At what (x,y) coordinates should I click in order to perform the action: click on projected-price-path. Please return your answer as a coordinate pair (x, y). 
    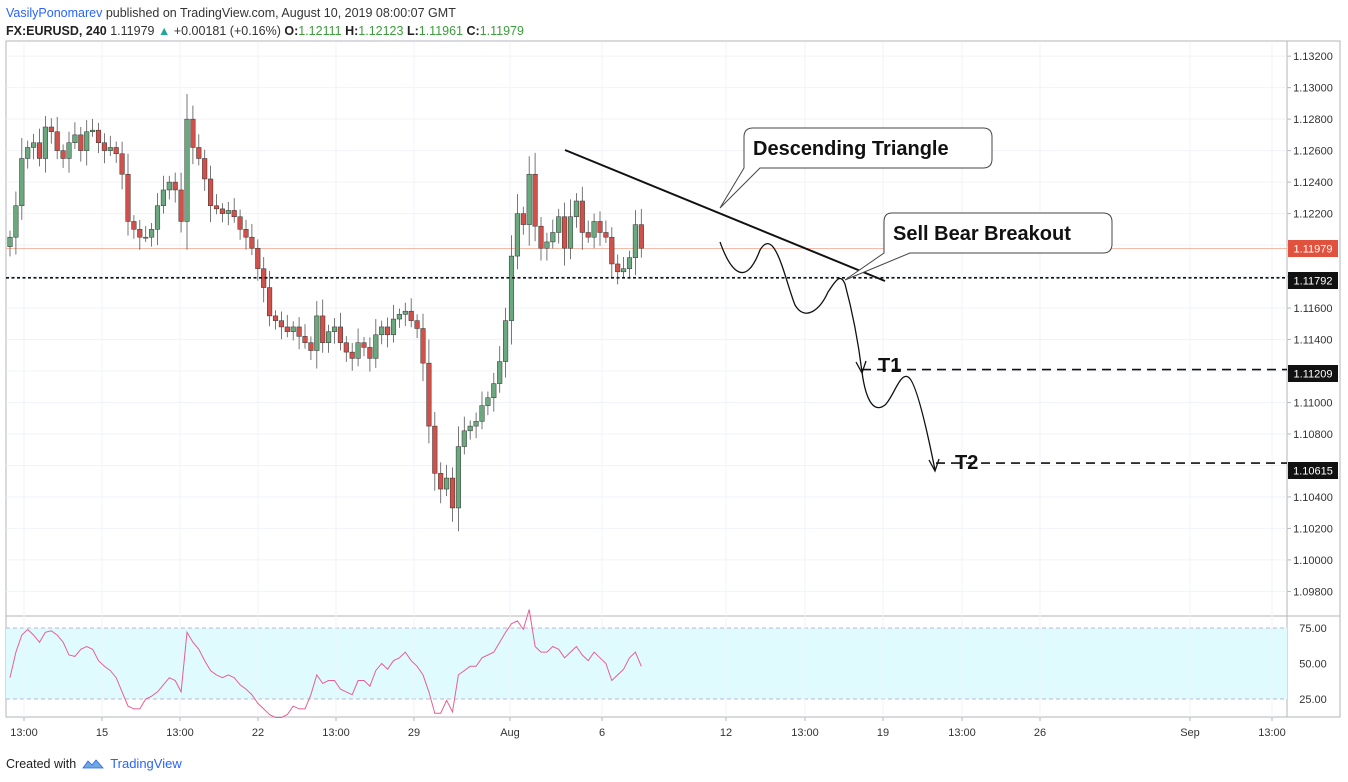
    Looking at the image, I should click on (827, 356).